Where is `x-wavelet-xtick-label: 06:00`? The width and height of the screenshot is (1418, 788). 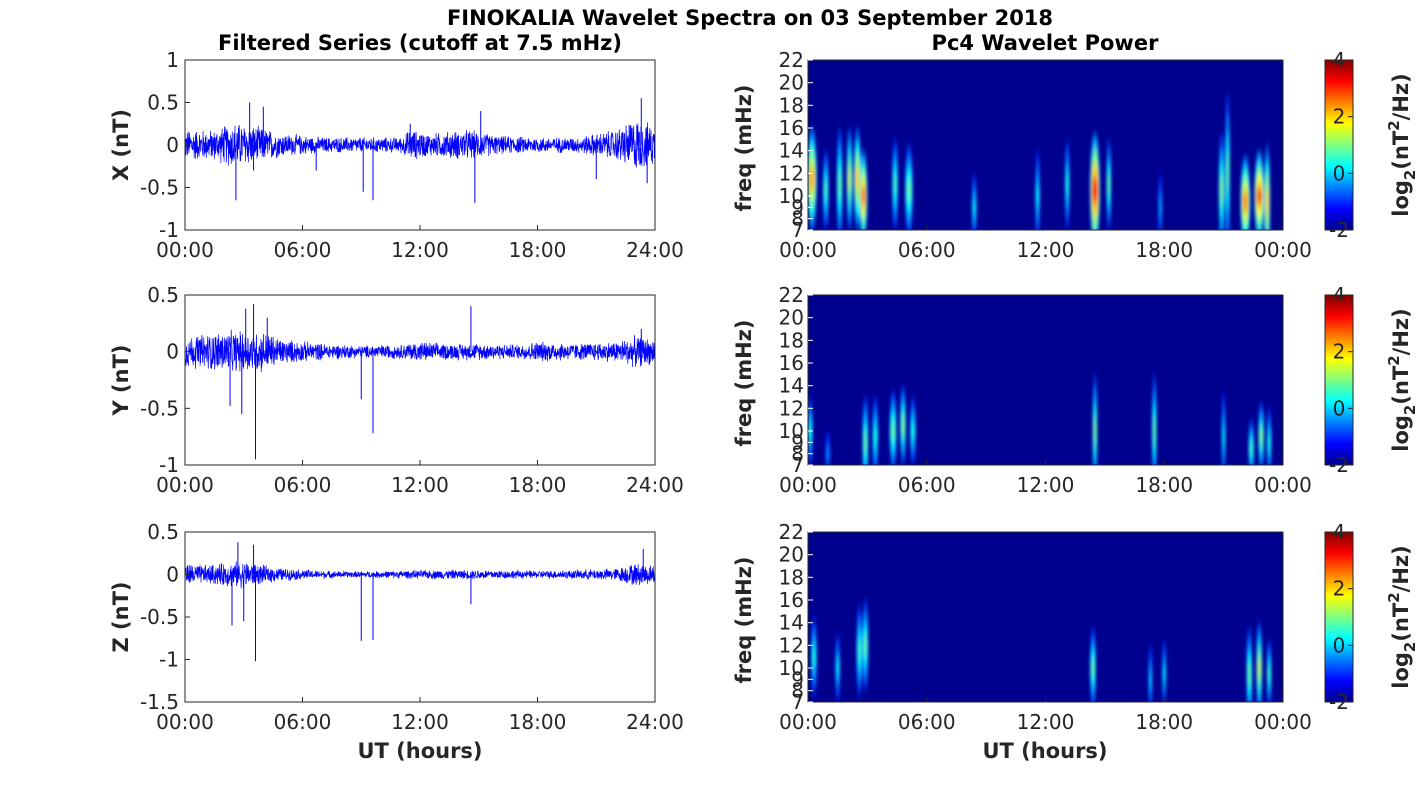 x-wavelet-xtick-label: 06:00 is located at coordinates (927, 250).